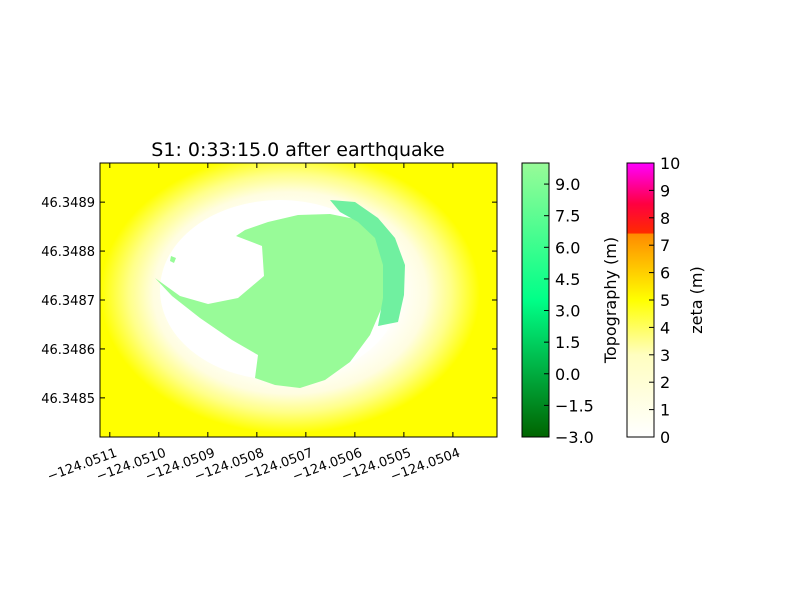 This screenshot has height=600, width=800. What do you see at coordinates (68, 301) in the screenshot?
I see `y-tick-label: 46.3487` at bounding box center [68, 301].